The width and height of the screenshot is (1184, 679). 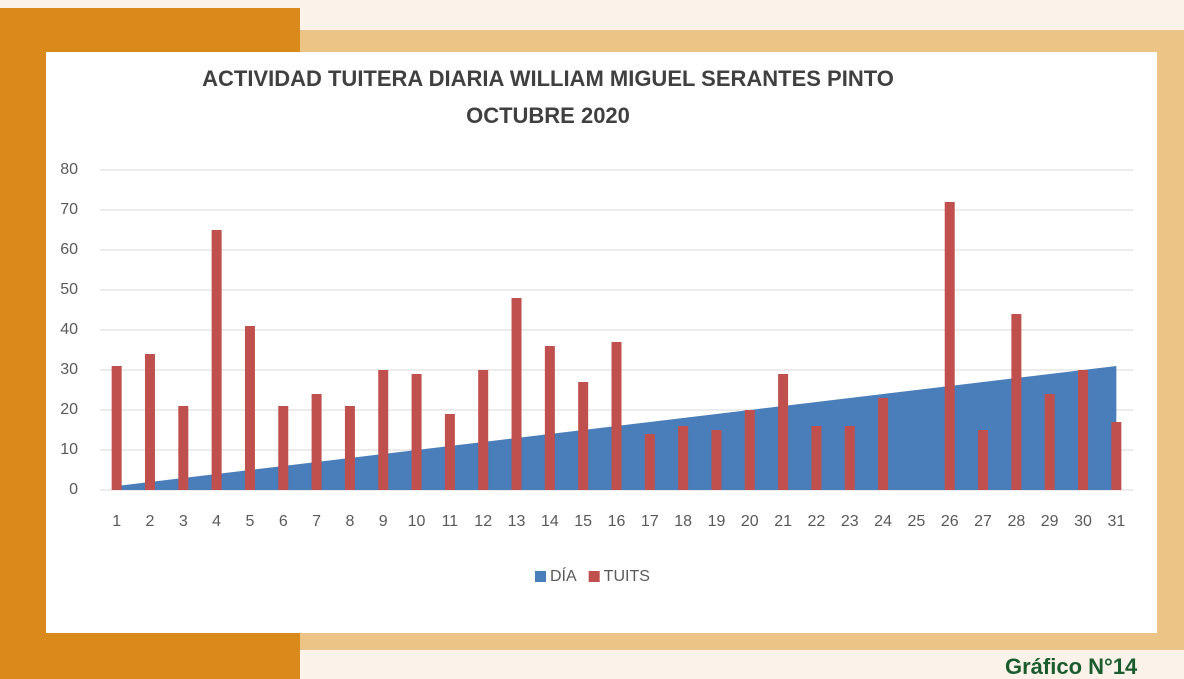 What do you see at coordinates (73, 489) in the screenshot?
I see `y-tick-label: 0` at bounding box center [73, 489].